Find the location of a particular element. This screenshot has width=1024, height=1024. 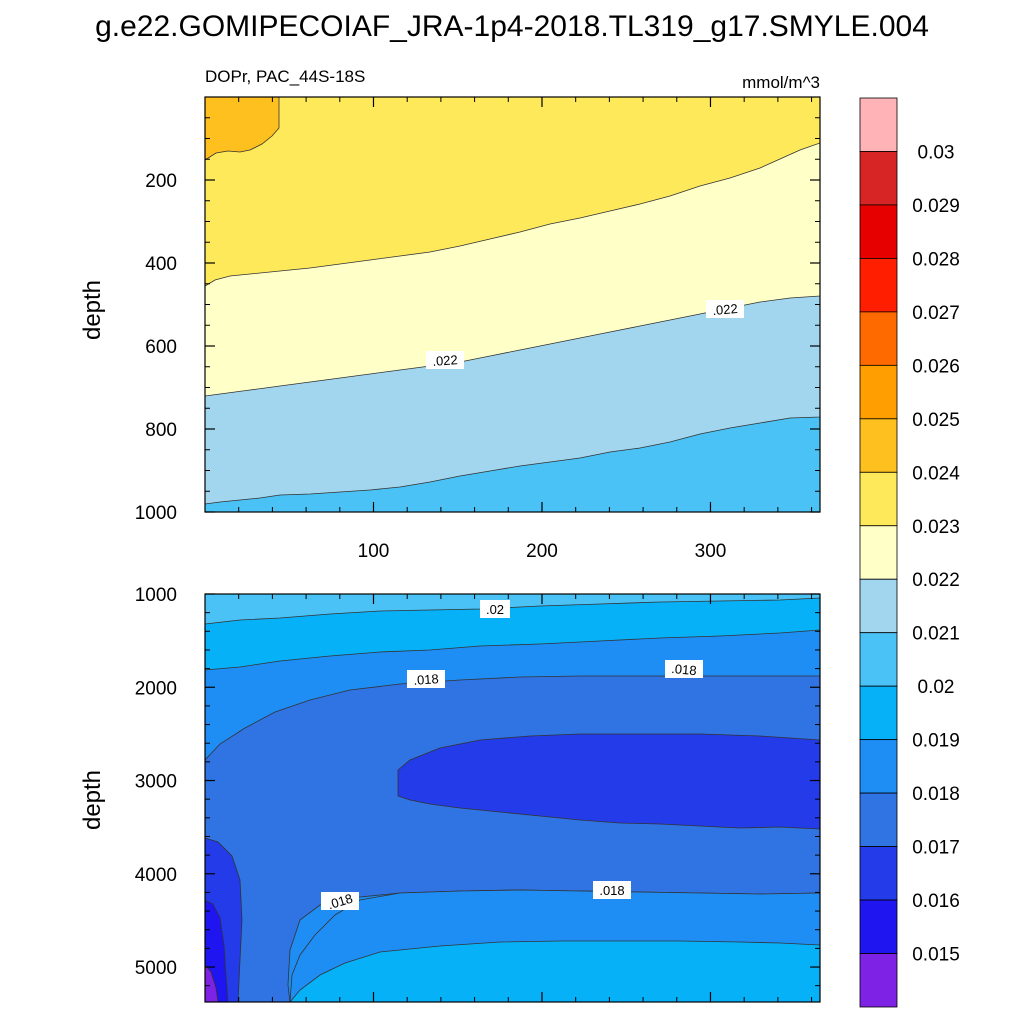

top-y-axis-label: depth is located at coordinates (92, 310).